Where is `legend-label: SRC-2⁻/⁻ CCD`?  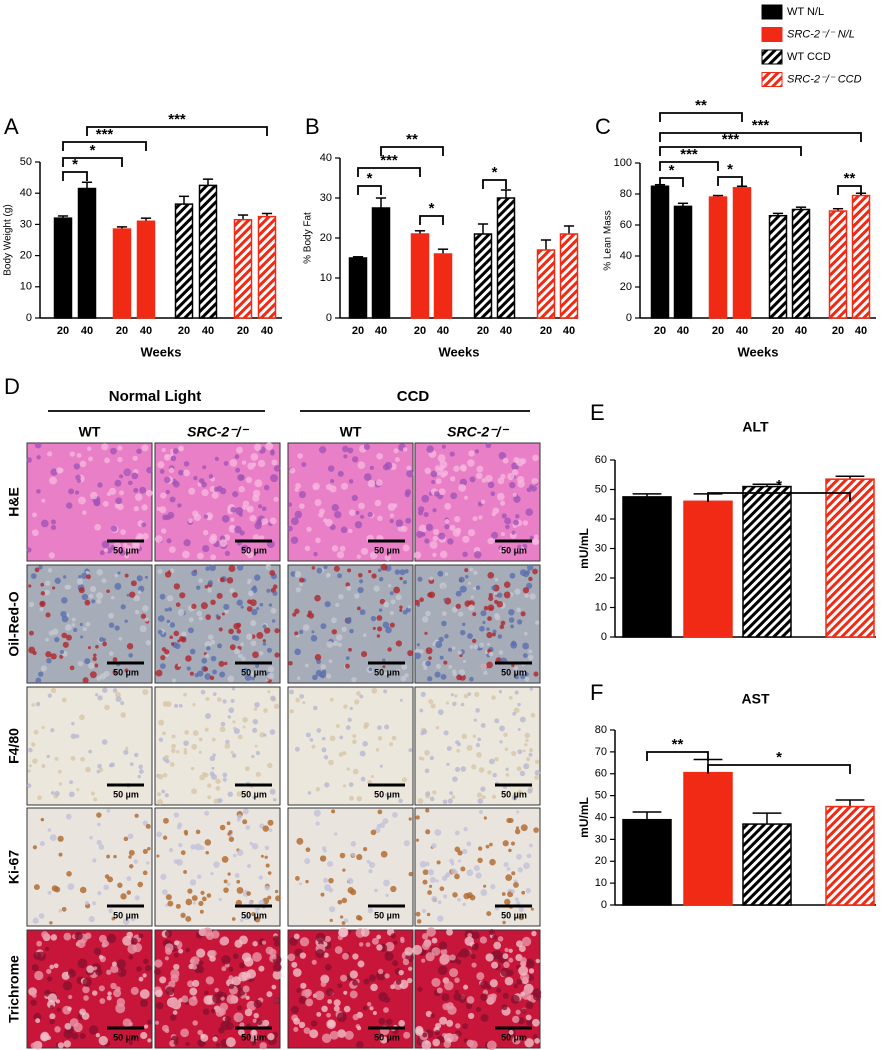 legend-label: SRC-2⁻/⁻ CCD is located at coordinates (824, 79).